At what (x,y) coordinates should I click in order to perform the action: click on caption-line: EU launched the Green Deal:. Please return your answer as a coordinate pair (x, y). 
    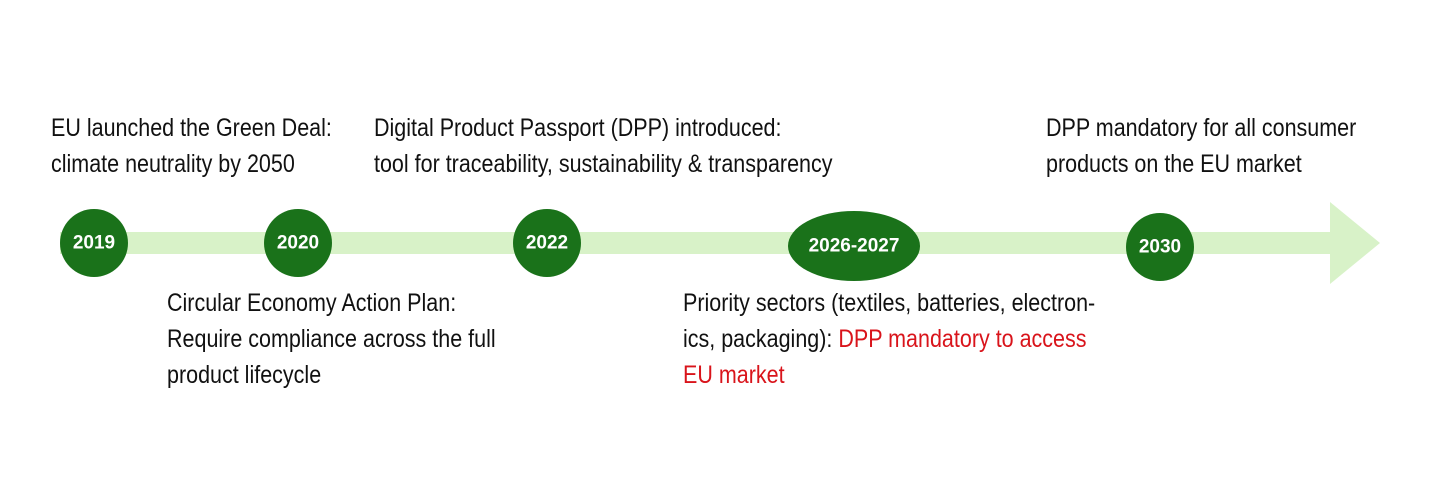
    Looking at the image, I should click on (191, 128).